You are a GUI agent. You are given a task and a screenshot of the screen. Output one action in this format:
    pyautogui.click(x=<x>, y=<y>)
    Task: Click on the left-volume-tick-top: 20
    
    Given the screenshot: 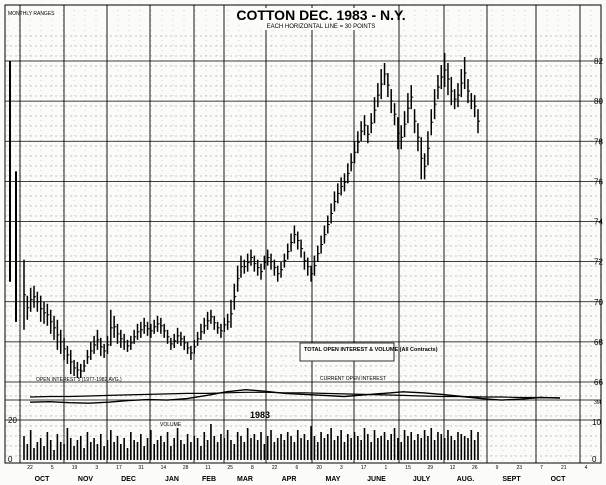 What is the action you would take?
    pyautogui.click(x=12, y=420)
    